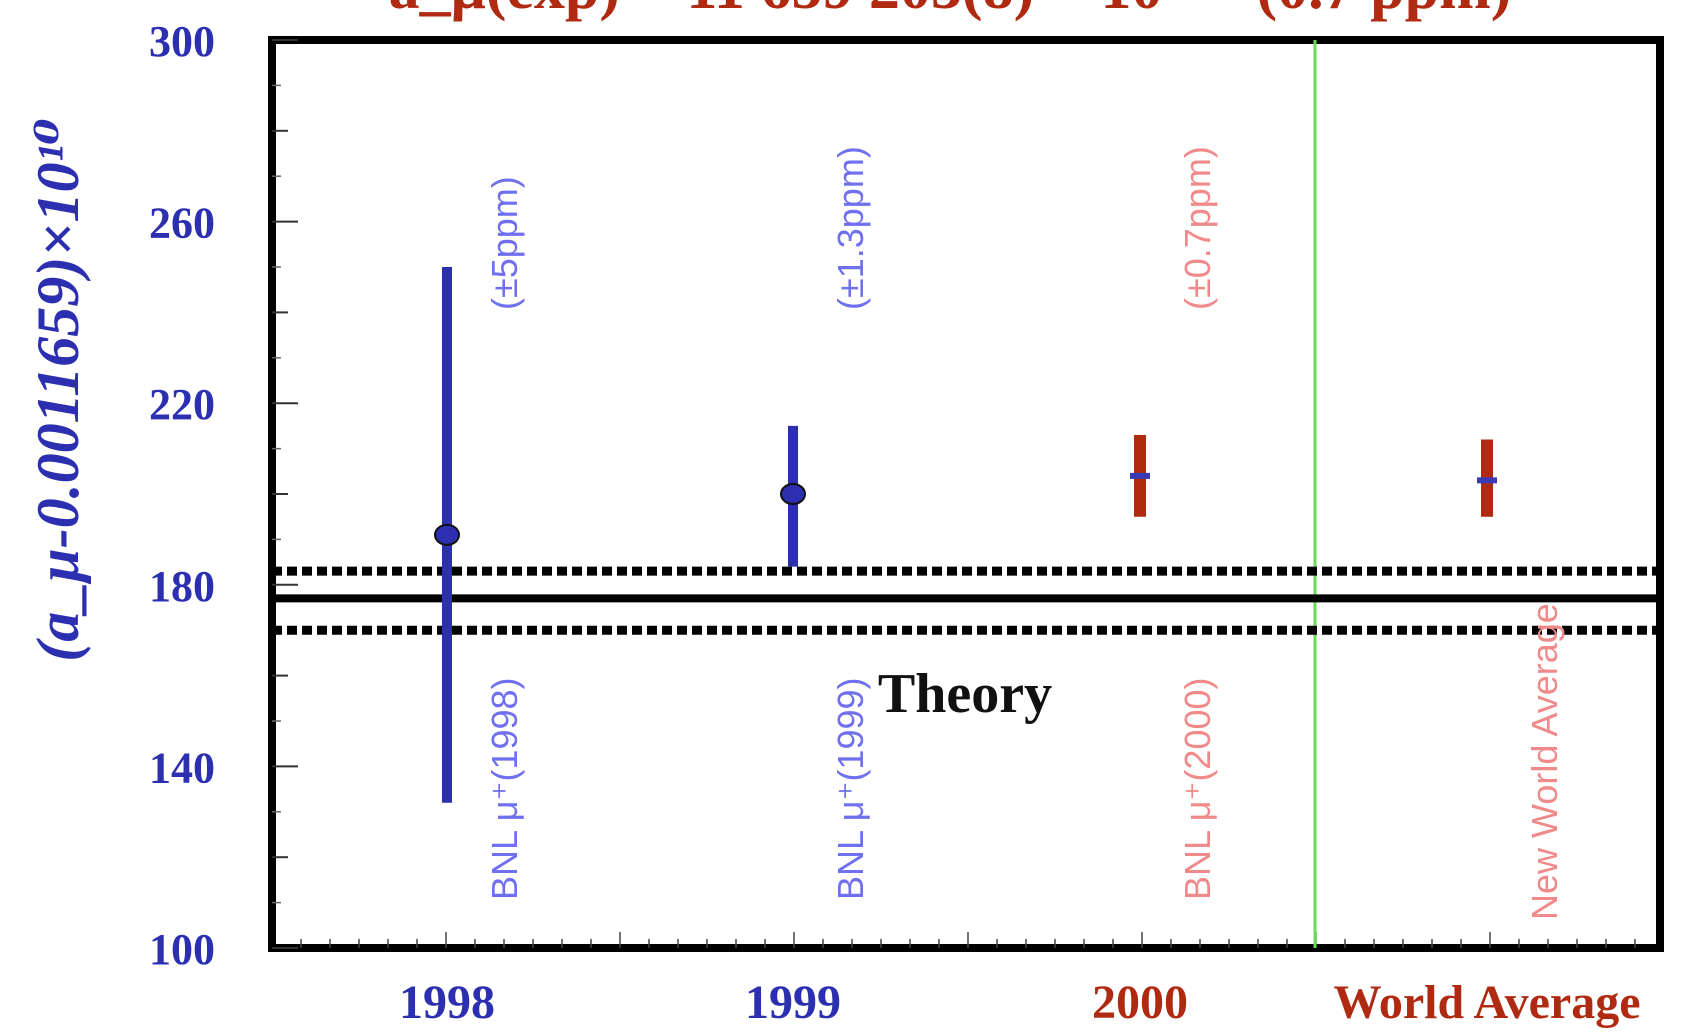 The image size is (1695, 1034). What do you see at coordinates (1486, 1002) in the screenshot?
I see `x-category-label: World Average` at bounding box center [1486, 1002].